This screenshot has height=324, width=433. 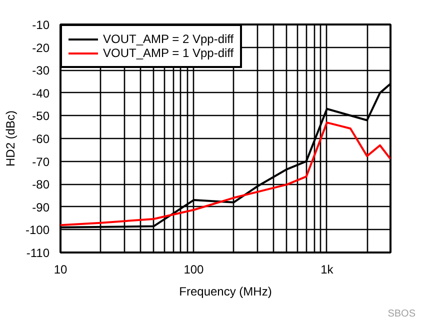 What do you see at coordinates (41, 116) in the screenshot?
I see `y-tick-label: -50` at bounding box center [41, 116].